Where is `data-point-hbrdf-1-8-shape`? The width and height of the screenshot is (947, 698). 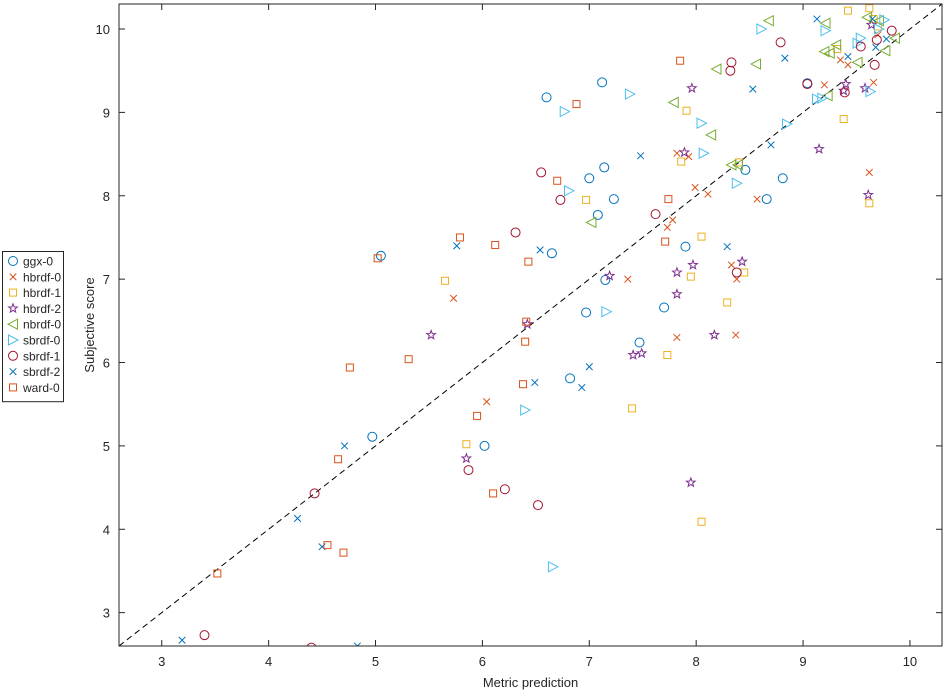 data-point-hbrdf-1-8-shape is located at coordinates (701, 236).